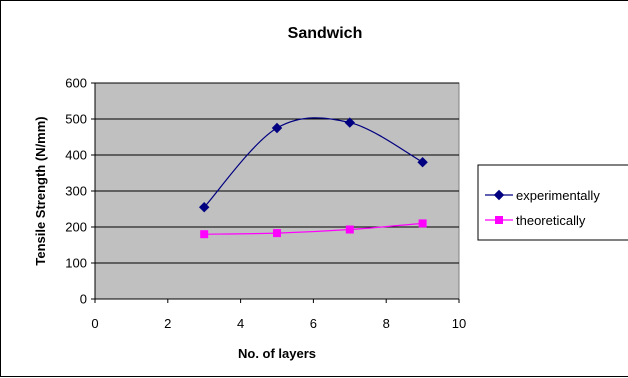 This screenshot has height=378, width=628. Describe the element at coordinates (76, 119) in the screenshot. I see `y-tick-label: 500` at that location.